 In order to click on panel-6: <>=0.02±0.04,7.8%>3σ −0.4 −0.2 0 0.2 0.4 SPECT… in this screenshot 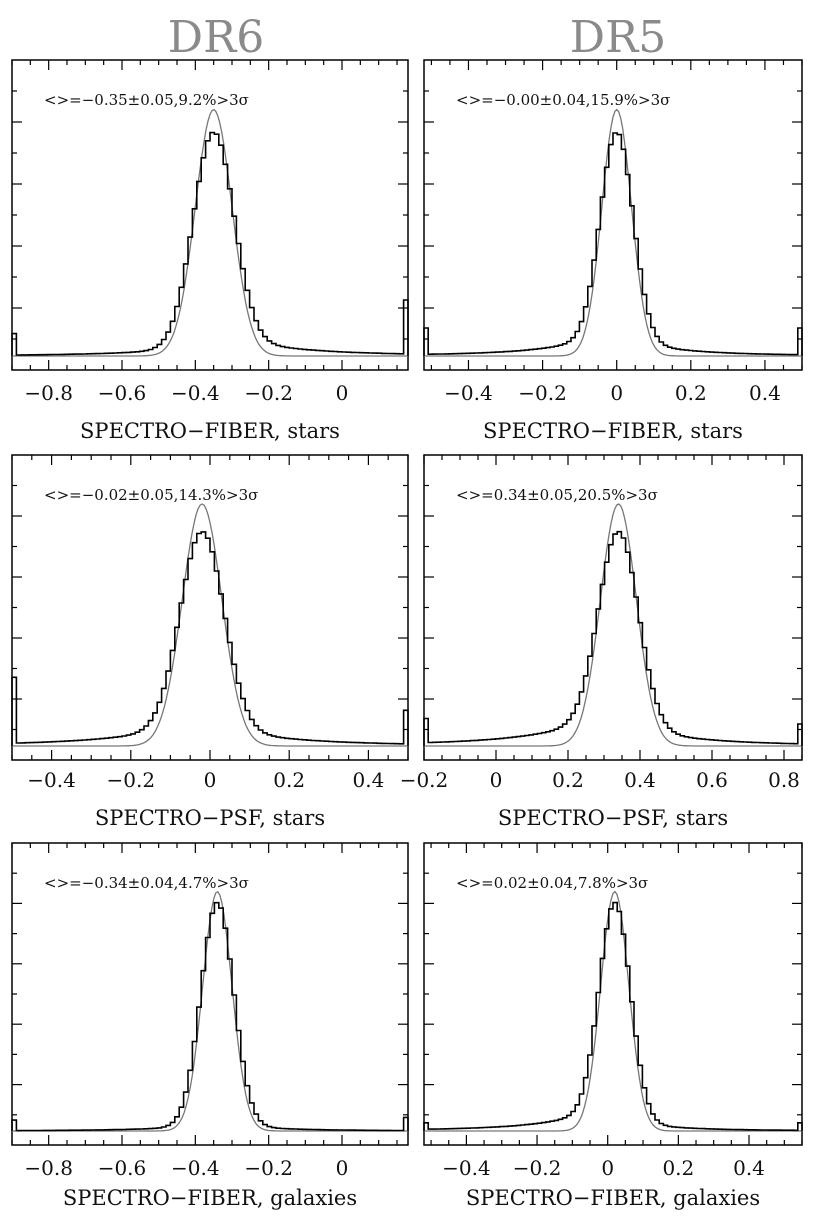, I will do `click(613, 1026)`.